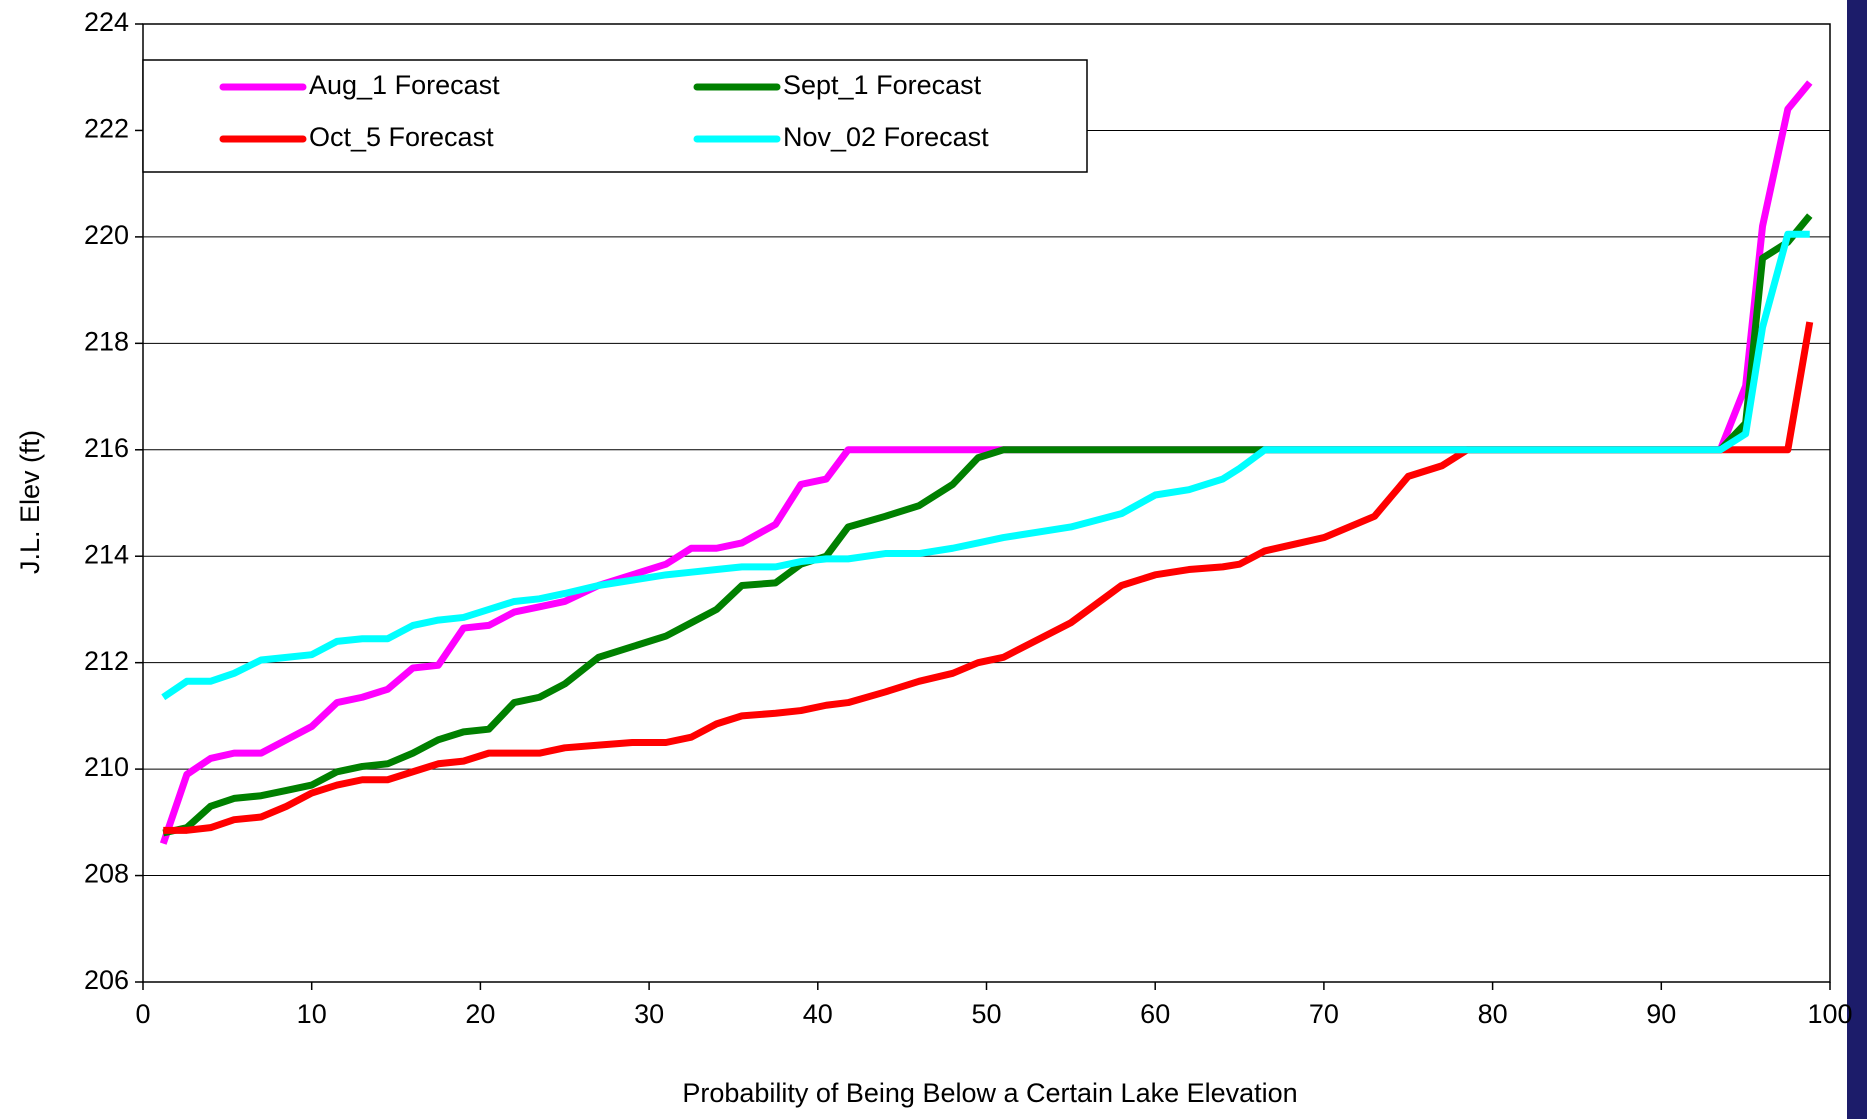 The width and height of the screenshot is (1867, 1119). I want to click on y-axis-label: J.L. Elev (ft), so click(30, 502).